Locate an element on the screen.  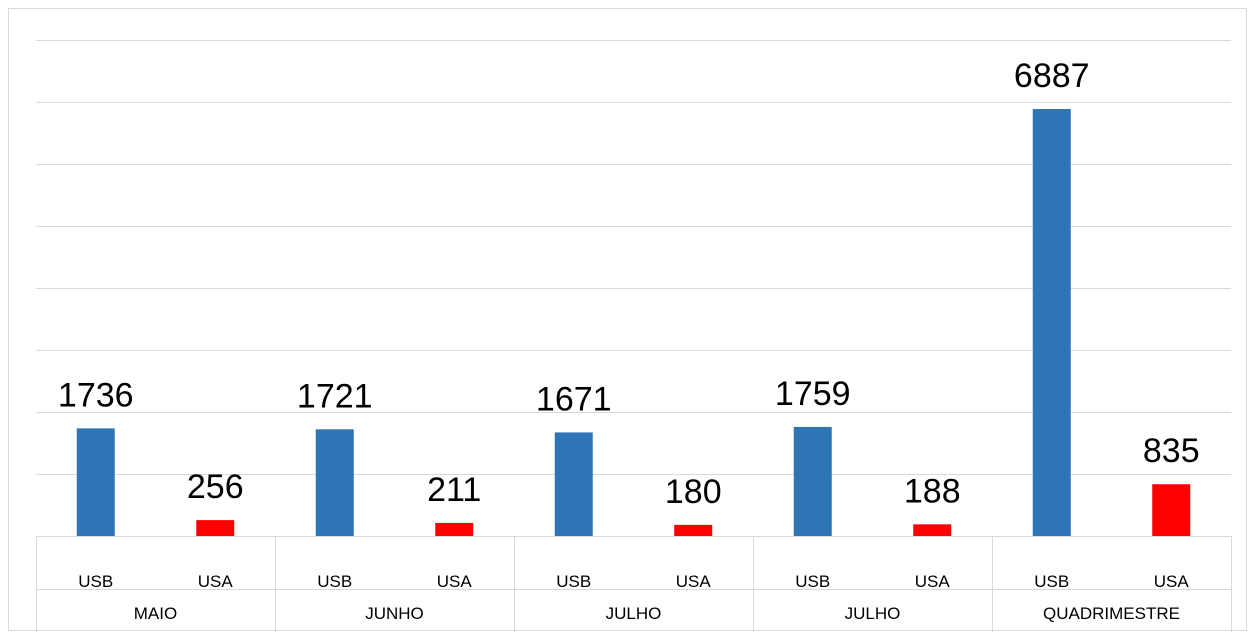
group-label: MAIO is located at coordinates (155, 613).